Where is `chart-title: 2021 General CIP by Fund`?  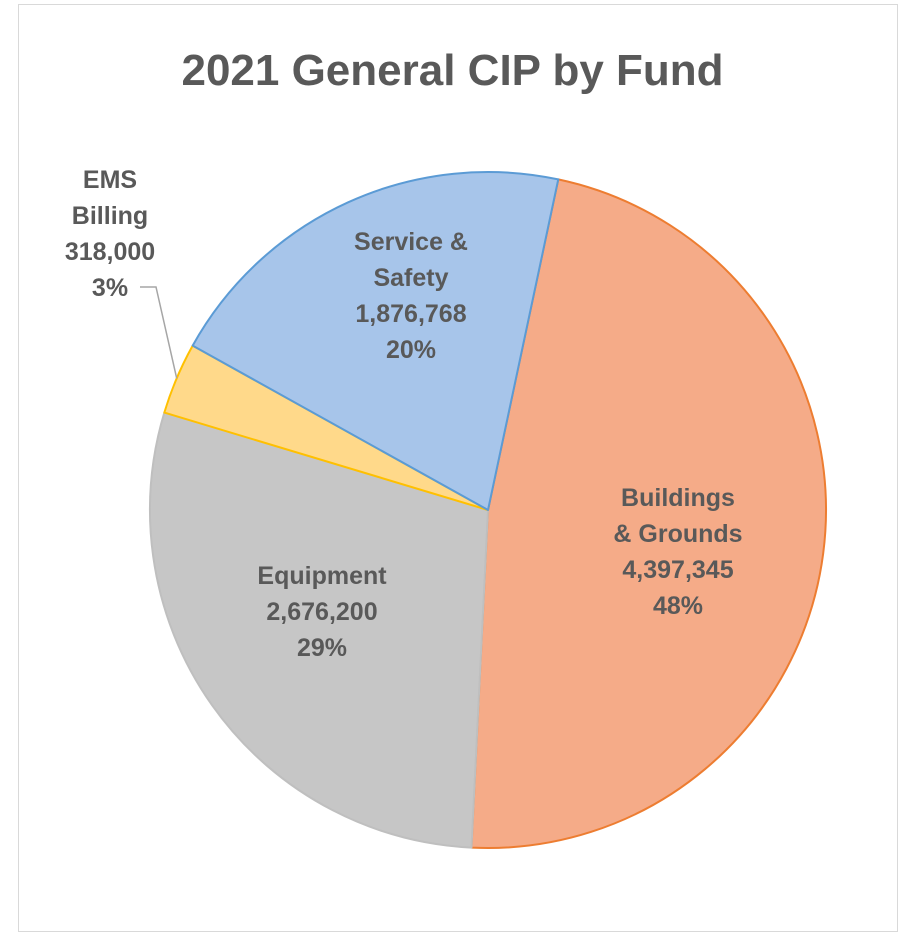 chart-title: 2021 General CIP by Fund is located at coordinates (452, 70).